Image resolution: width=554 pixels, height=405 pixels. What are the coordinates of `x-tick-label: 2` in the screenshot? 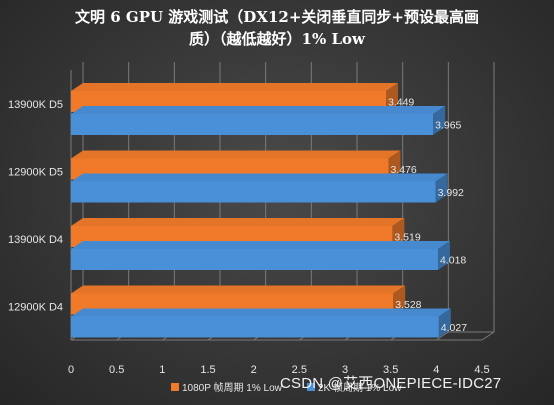 It's located at (254, 370).